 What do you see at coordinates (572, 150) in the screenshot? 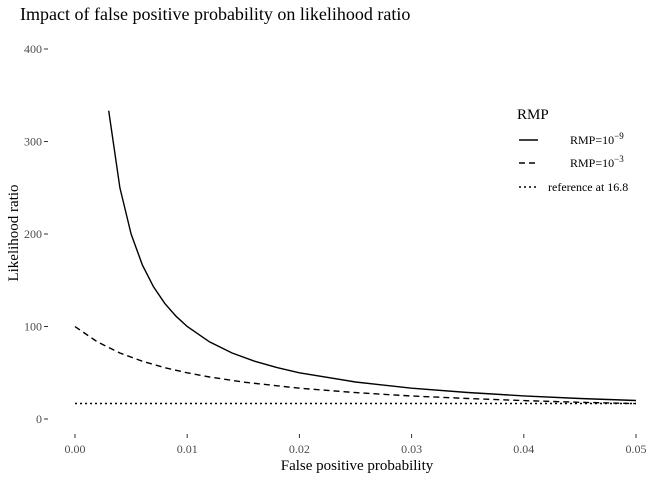
I see `legend: RMP RMP=10−9 RMP=10−3 reference at 16.8` at bounding box center [572, 150].